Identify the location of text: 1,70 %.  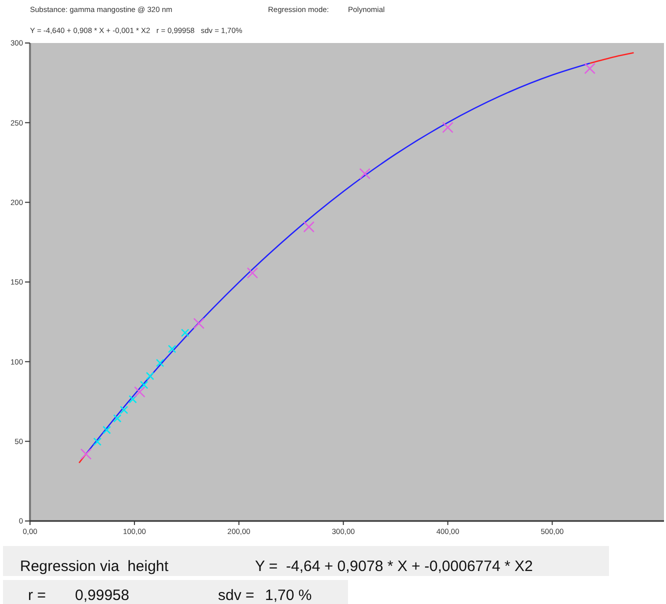
(288, 595).